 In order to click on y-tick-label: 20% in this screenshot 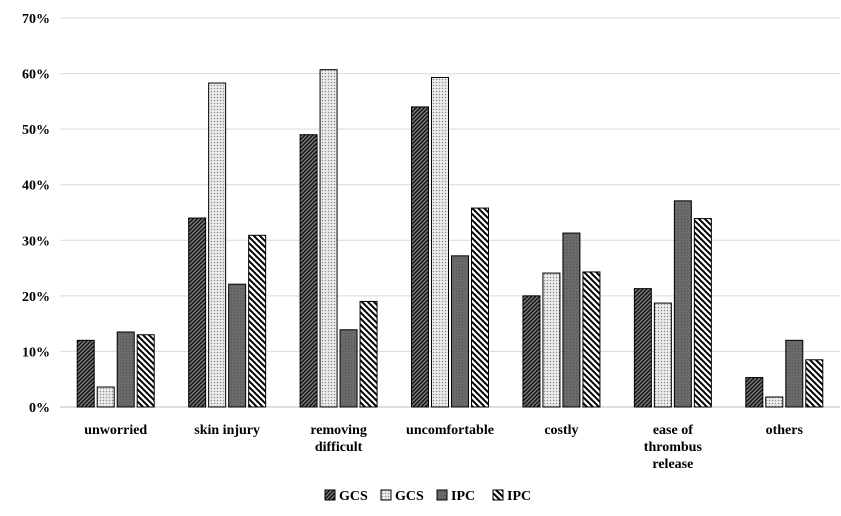, I will do `click(36, 297)`.